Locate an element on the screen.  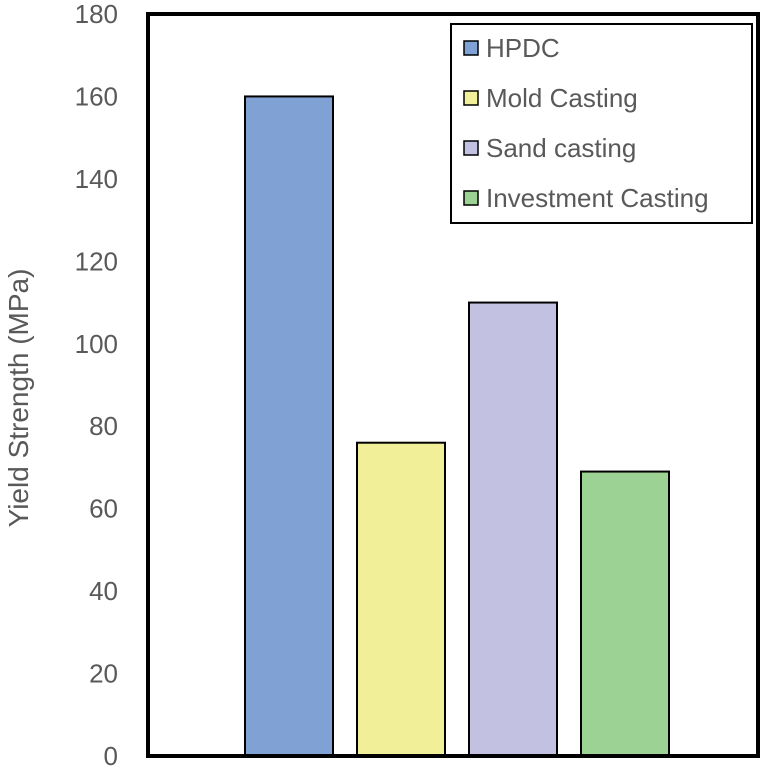
bar-hpdc is located at coordinates (289, 426).